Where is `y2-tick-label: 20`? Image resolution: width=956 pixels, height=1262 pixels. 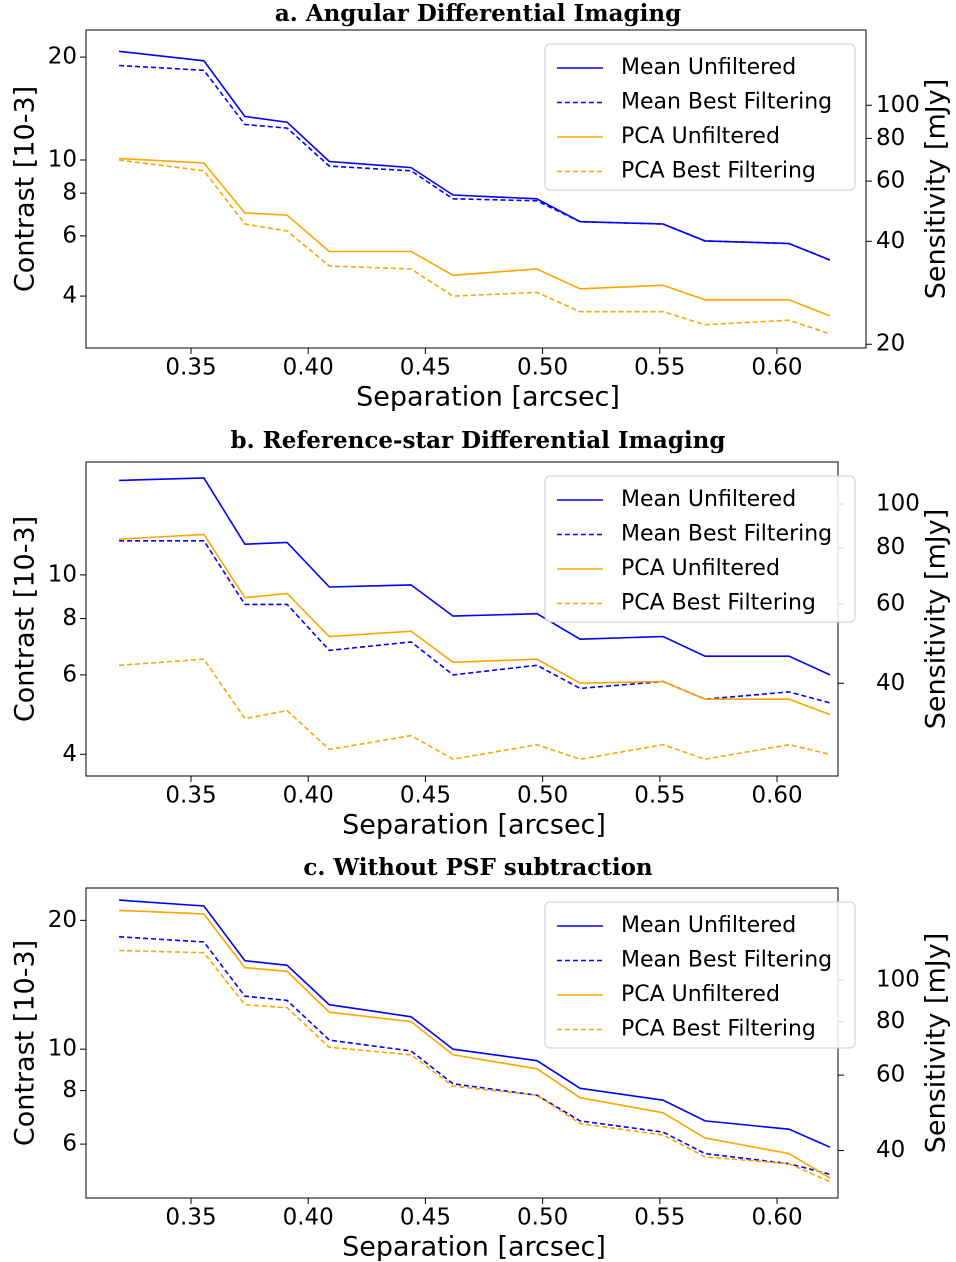
y2-tick-label: 20 is located at coordinates (890, 344).